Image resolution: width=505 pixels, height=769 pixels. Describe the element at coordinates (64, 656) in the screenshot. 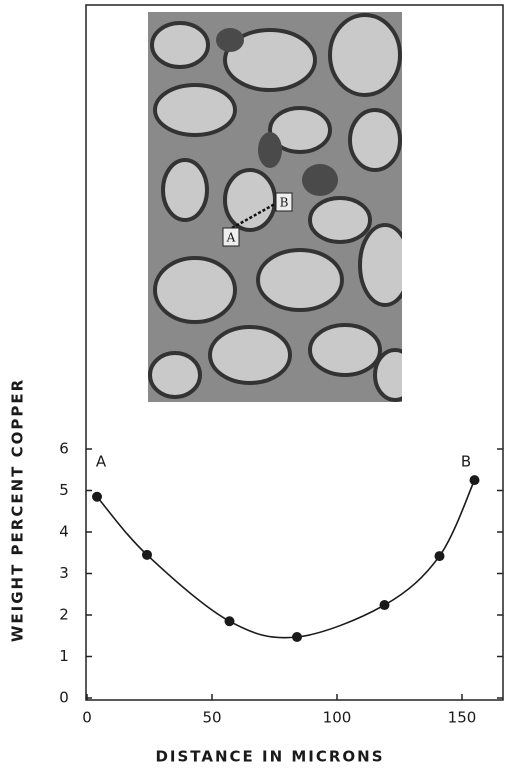

I see `y-tick-label: 1` at that location.